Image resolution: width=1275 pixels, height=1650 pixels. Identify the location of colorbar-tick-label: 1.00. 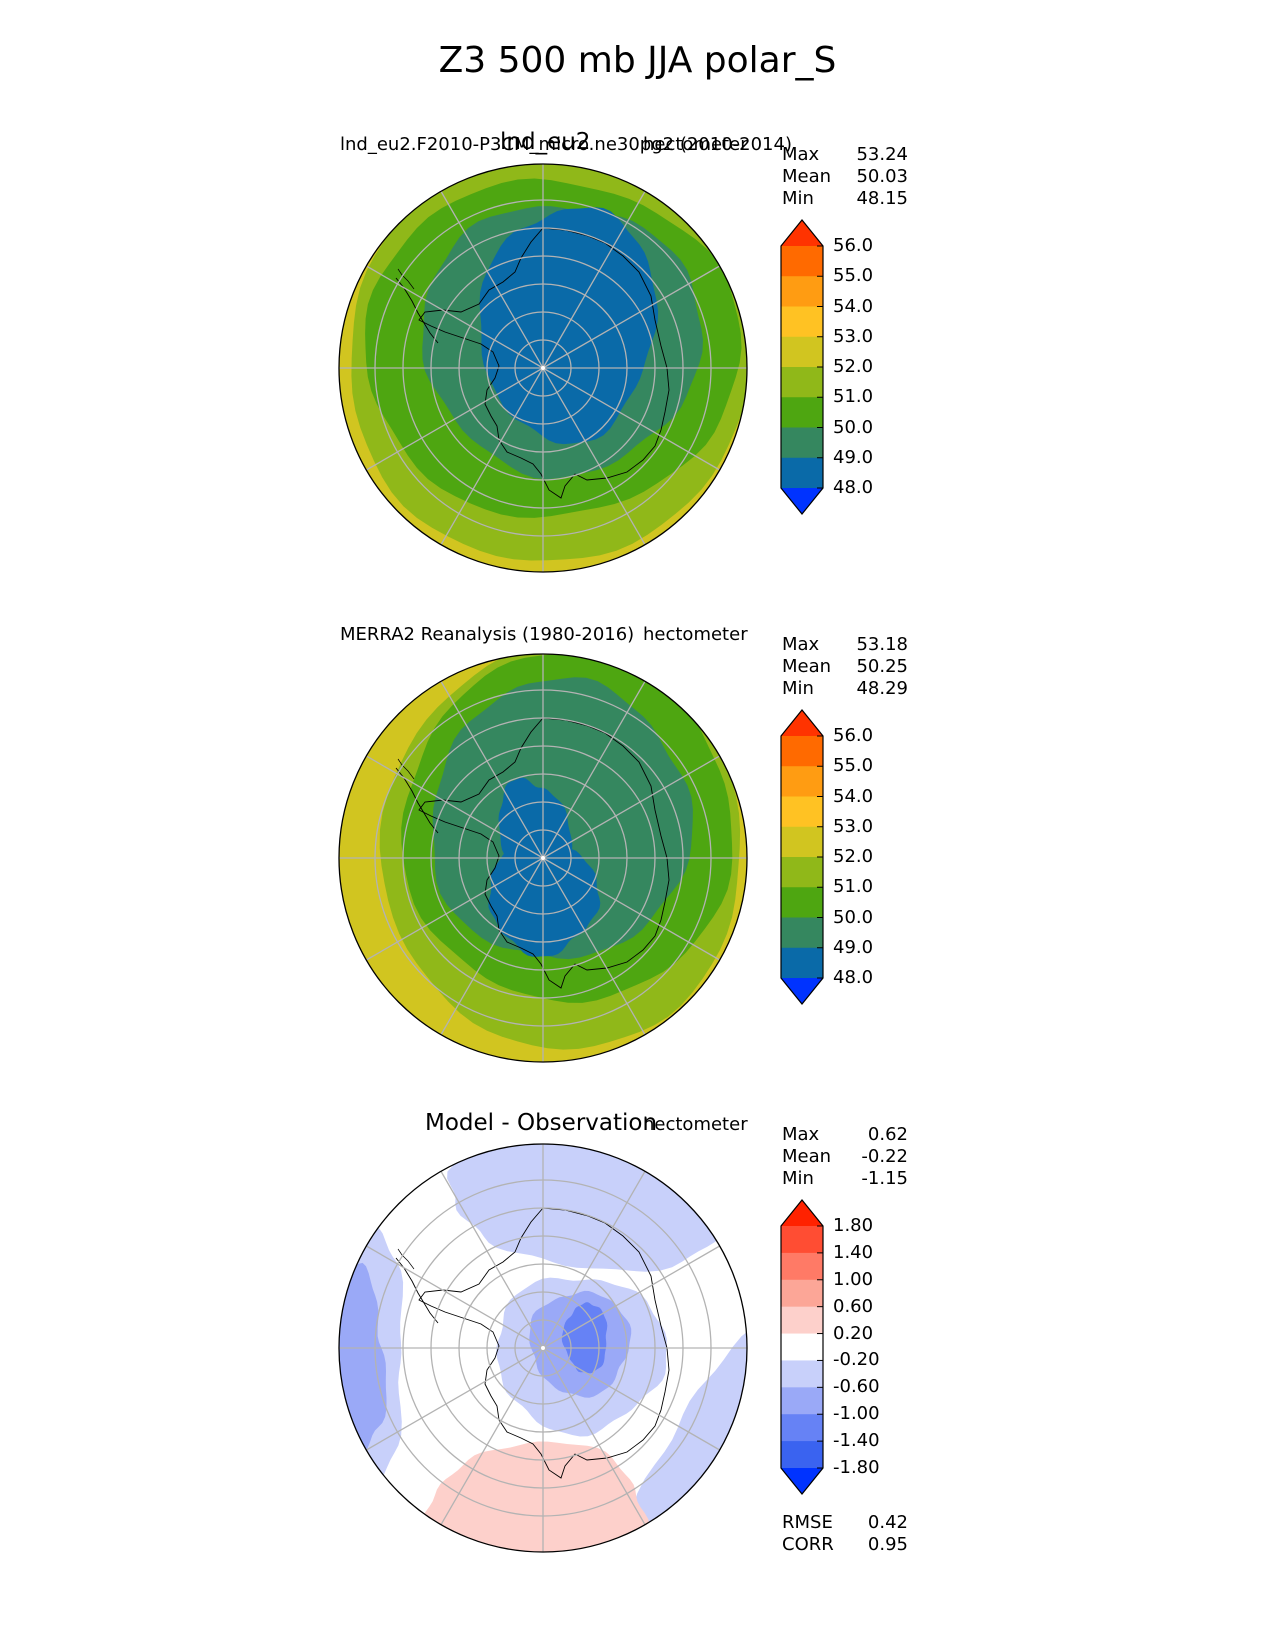
(853, 1279).